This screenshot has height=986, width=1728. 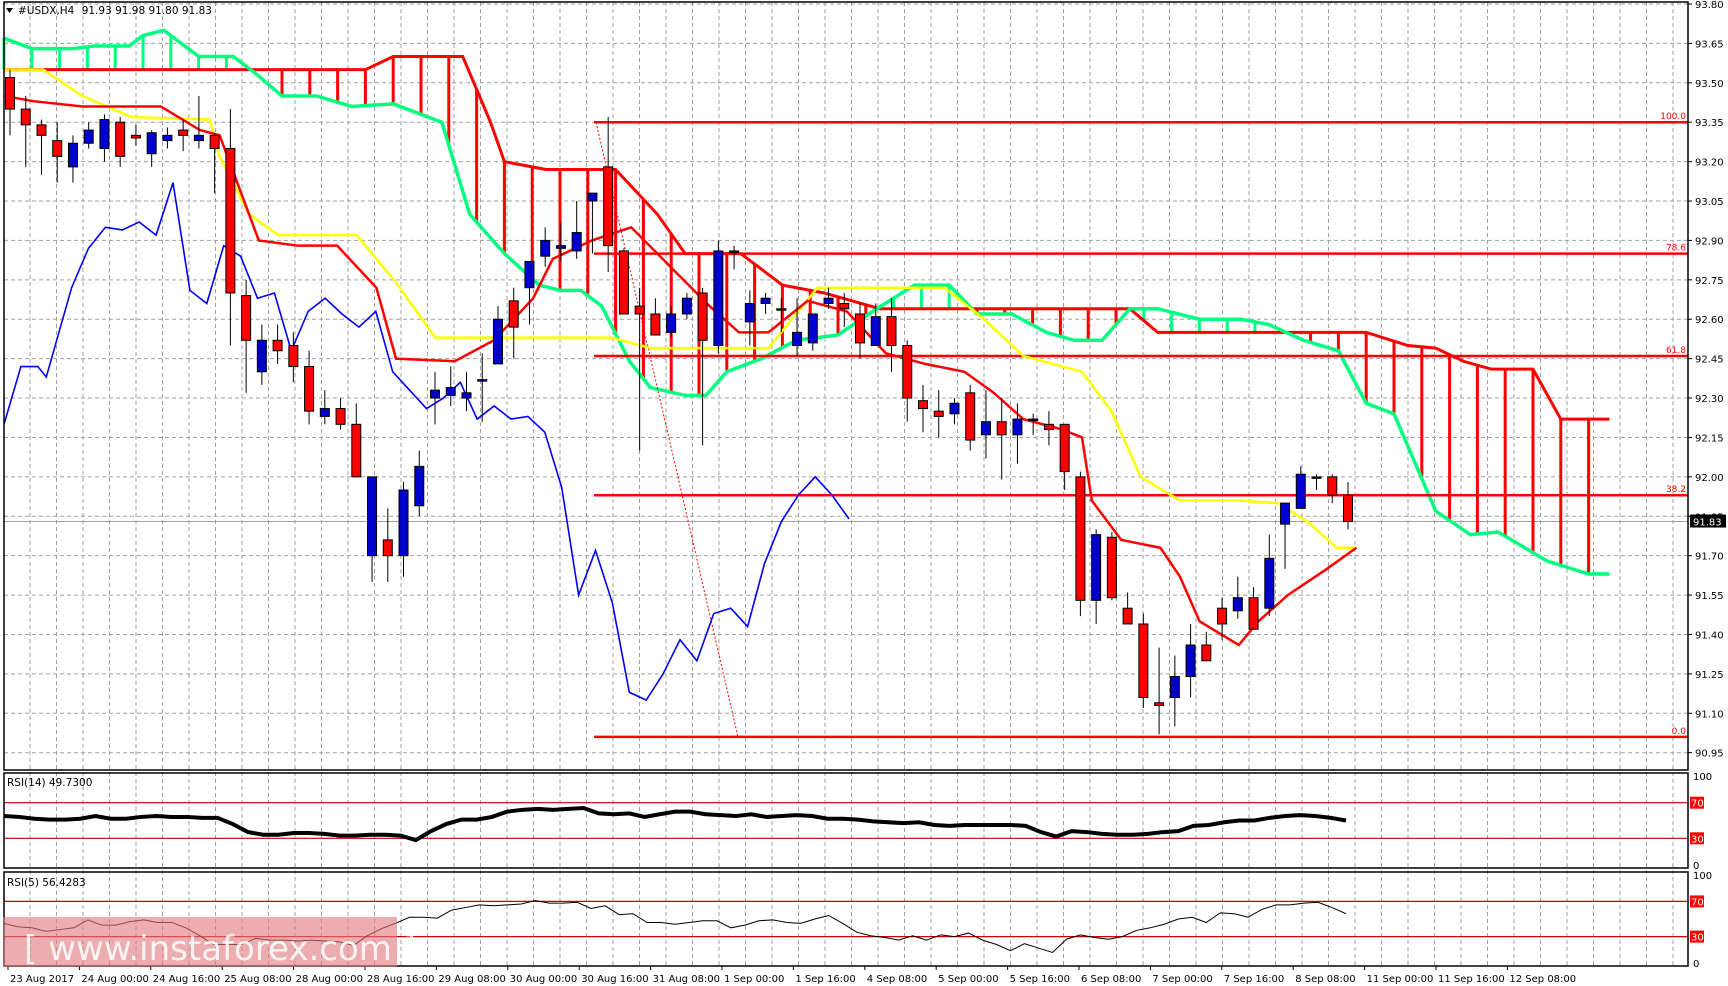 What do you see at coordinates (257, 979) in the screenshot?
I see `time-axis-label: 25 Aug 08:00` at bounding box center [257, 979].